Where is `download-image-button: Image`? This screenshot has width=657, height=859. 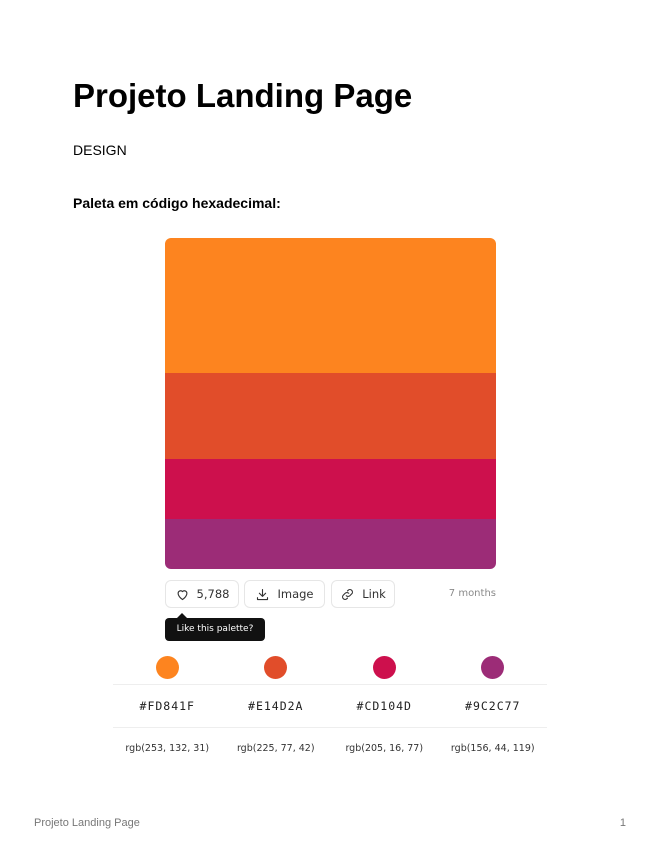
download-image-button: Image is located at coordinates (284, 594).